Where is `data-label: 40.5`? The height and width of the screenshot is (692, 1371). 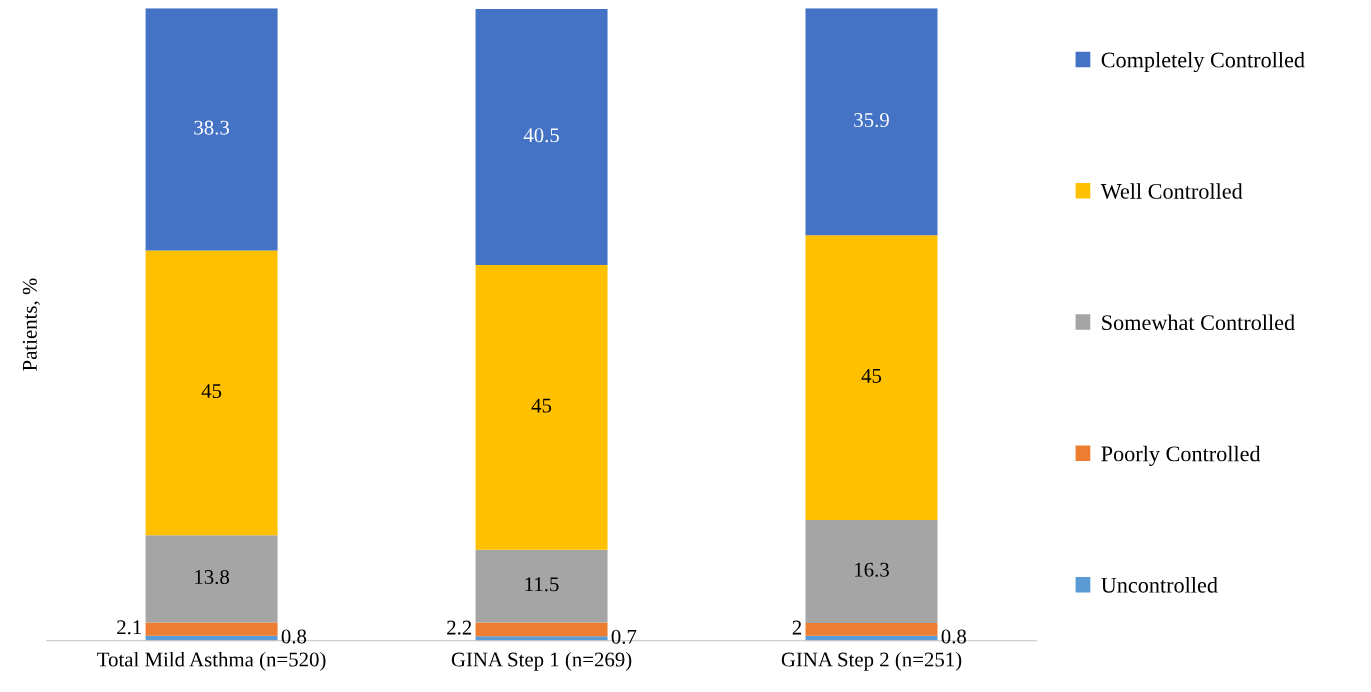
data-label: 40.5 is located at coordinates (541, 135).